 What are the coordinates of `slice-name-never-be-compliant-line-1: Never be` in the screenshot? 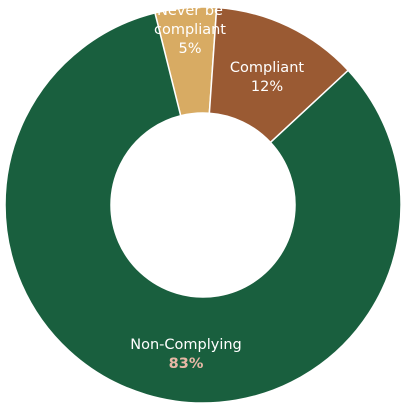 It's located at (190, 11).